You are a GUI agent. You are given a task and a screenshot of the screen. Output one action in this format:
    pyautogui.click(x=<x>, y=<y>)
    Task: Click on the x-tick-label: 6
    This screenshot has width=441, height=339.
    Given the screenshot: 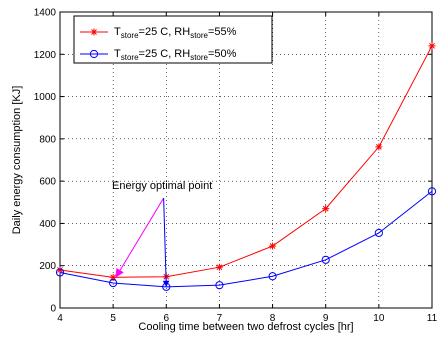 What is the action you would take?
    pyautogui.click(x=167, y=318)
    